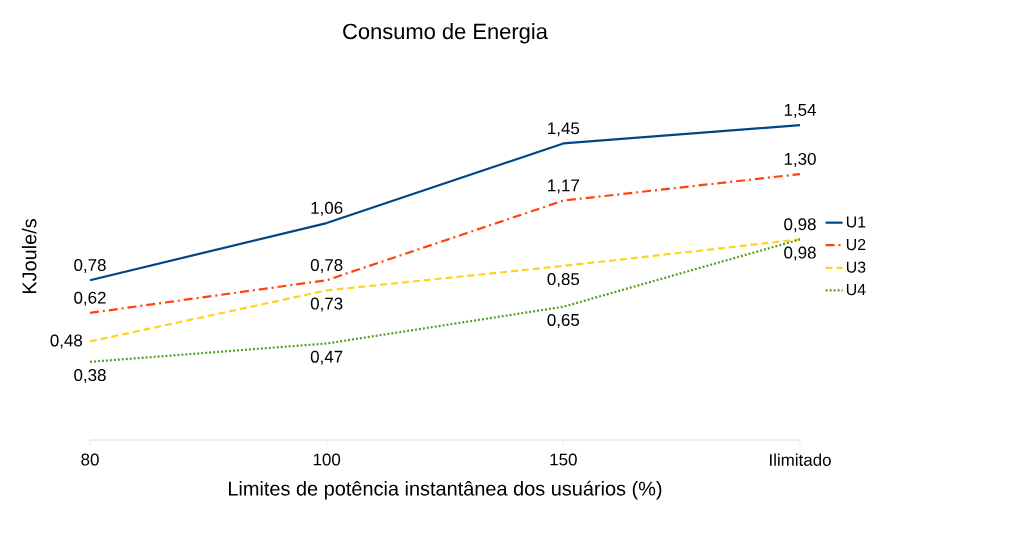  Describe the element at coordinates (326, 304) in the screenshot. I see `data-label: 0,73` at that location.